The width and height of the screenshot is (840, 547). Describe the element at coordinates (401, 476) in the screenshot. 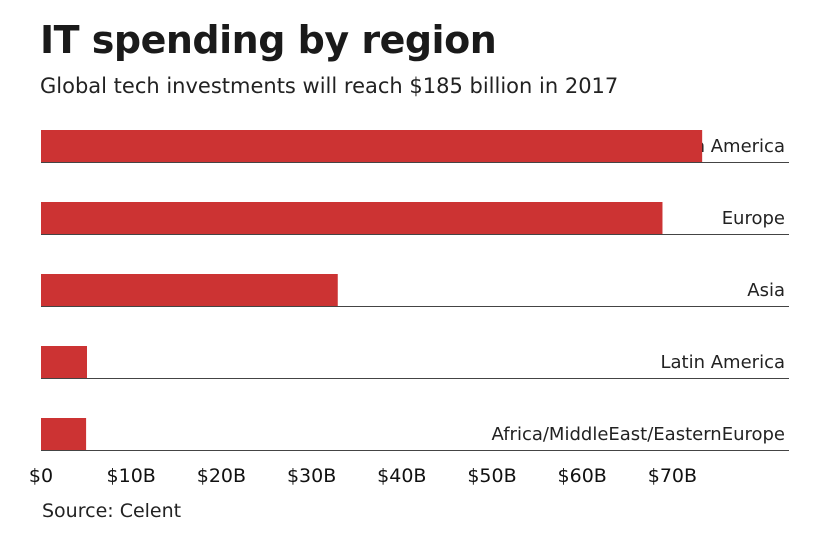

I see `x-tick-label: $40B` at that location.